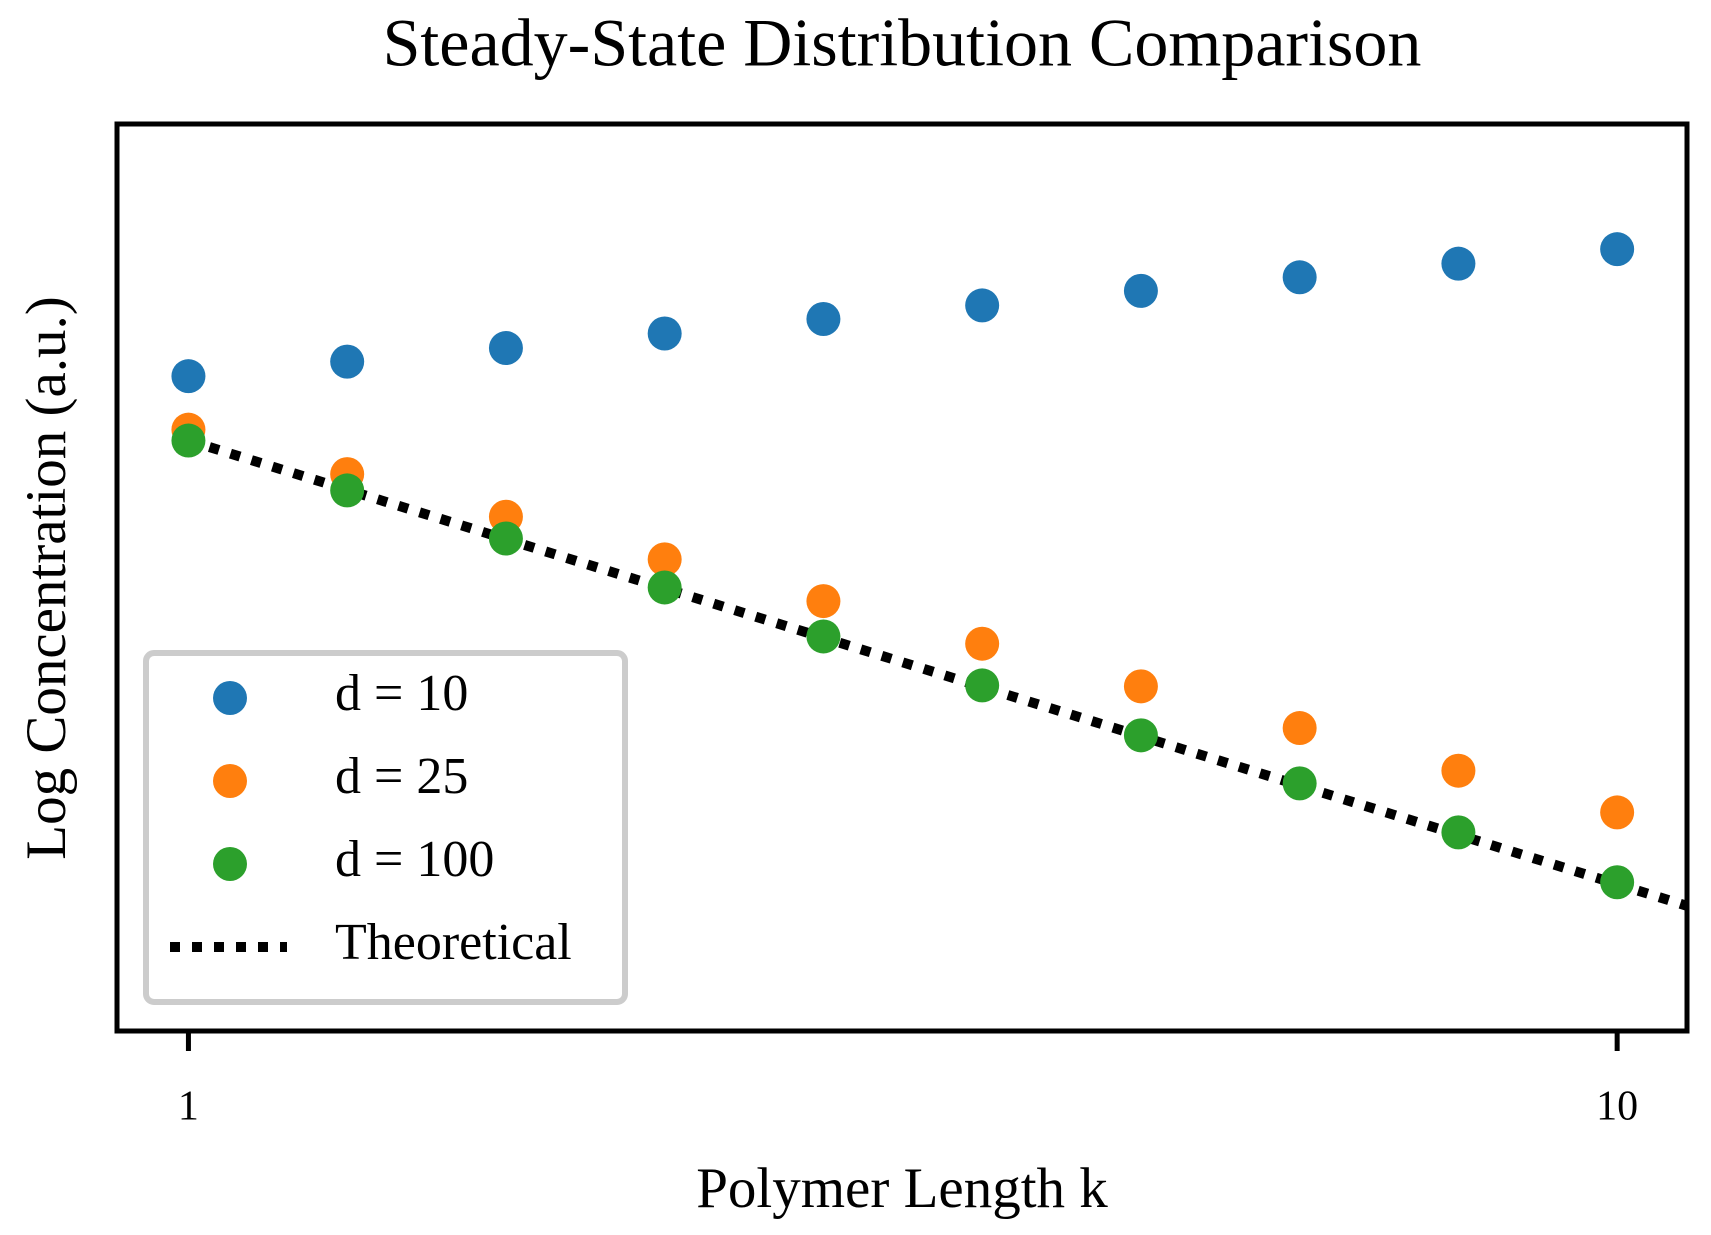  Describe the element at coordinates (188, 1107) in the screenshot. I see `x-tick-label: 1` at that location.